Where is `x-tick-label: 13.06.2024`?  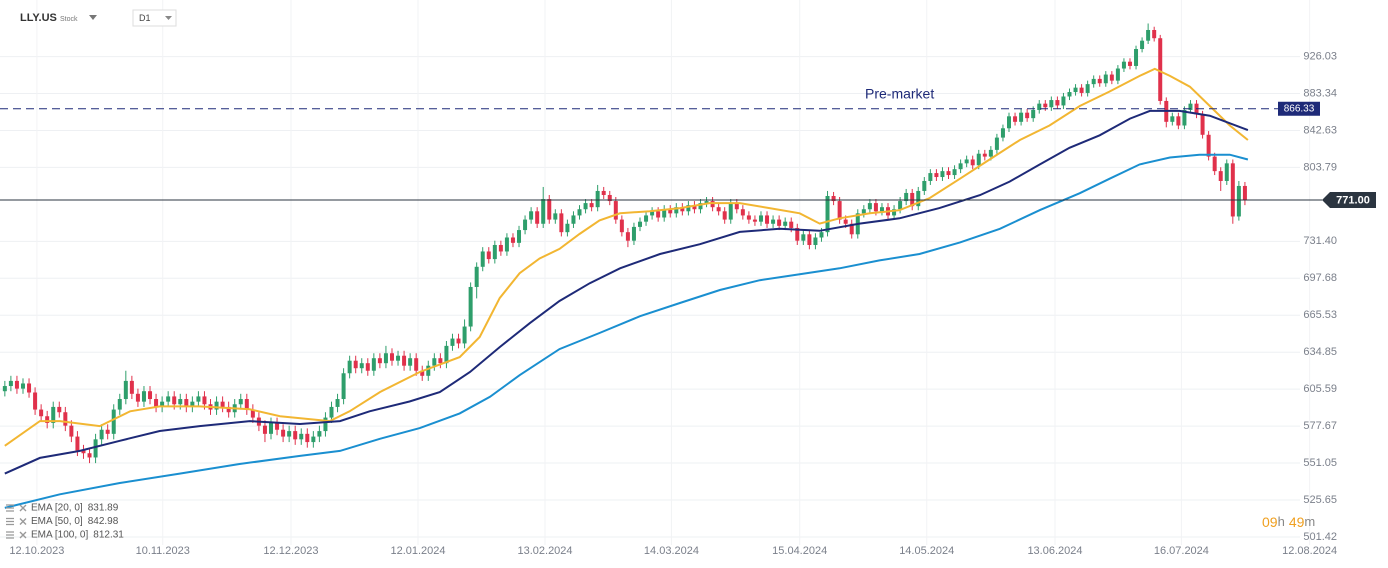
x-tick-label: 13.06.2024 is located at coordinates (1054, 551).